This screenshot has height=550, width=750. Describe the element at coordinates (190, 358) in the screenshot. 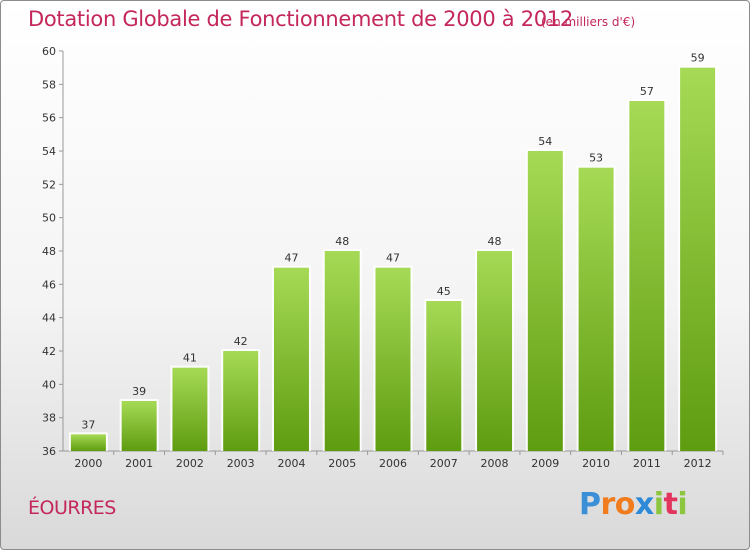

I see `data-label-2002: 41` at that location.